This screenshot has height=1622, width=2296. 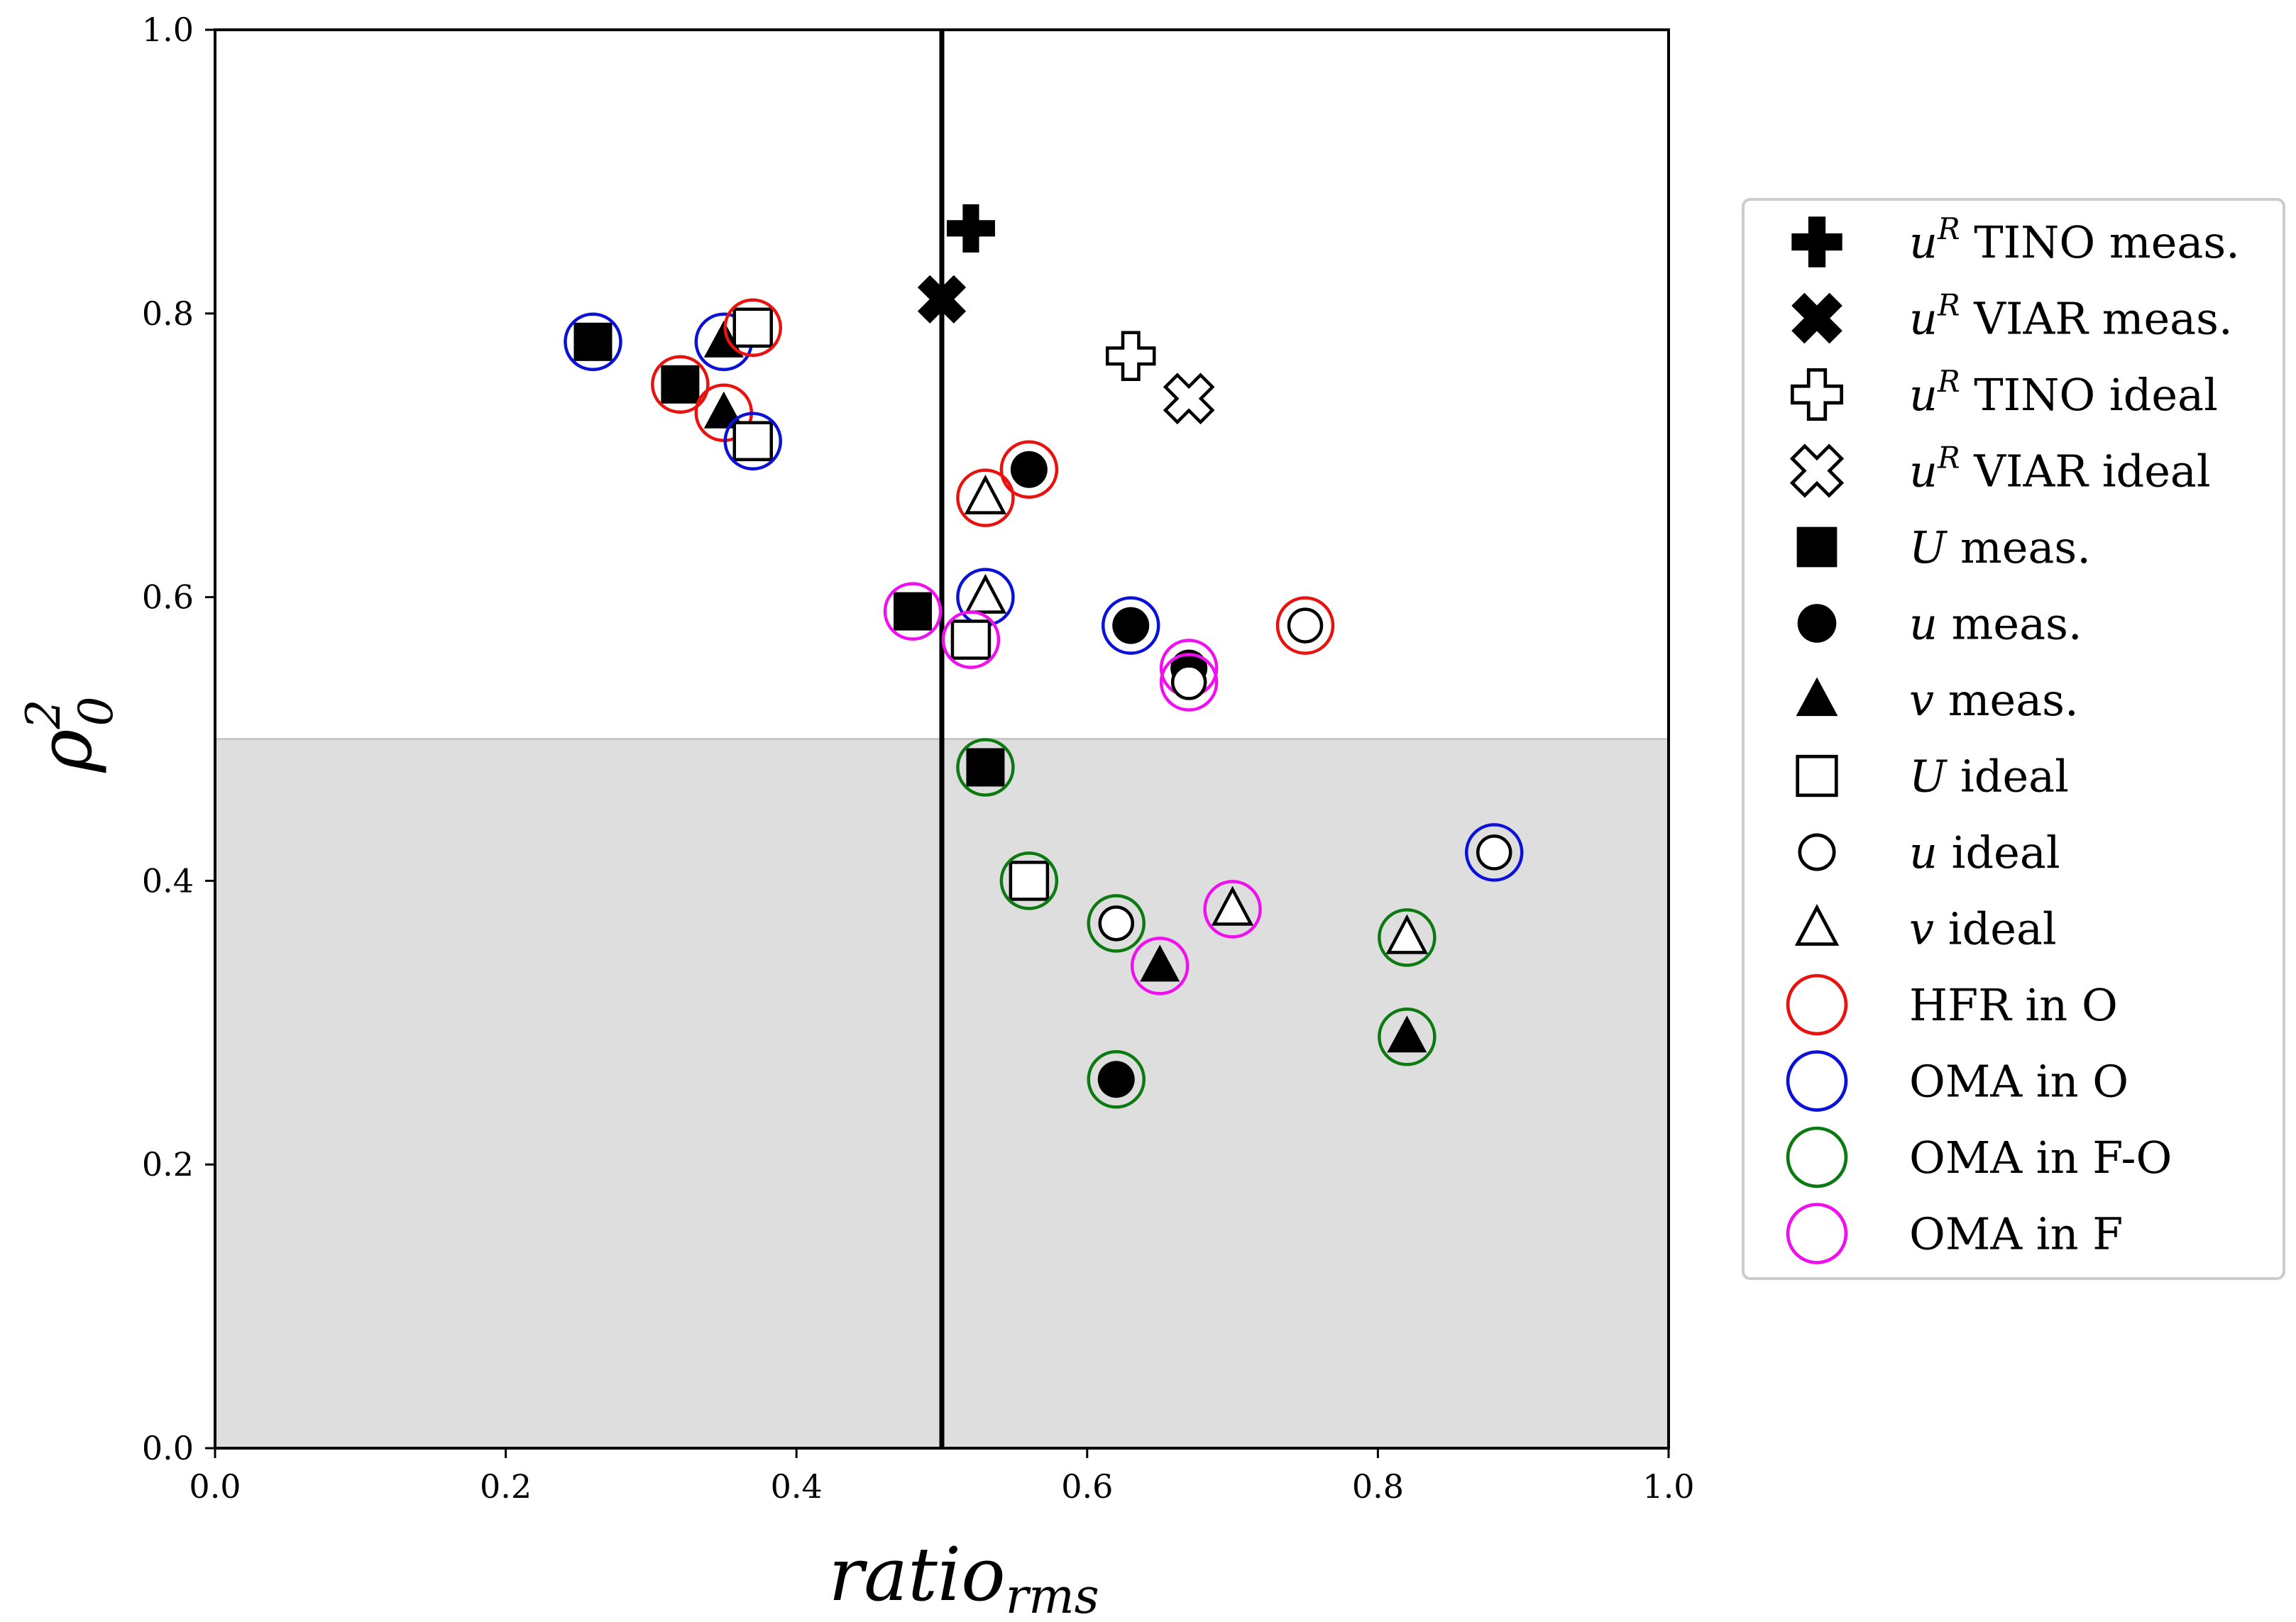 What do you see at coordinates (1984, 852) in the screenshot?
I see `legend-label: u ideal` at bounding box center [1984, 852].